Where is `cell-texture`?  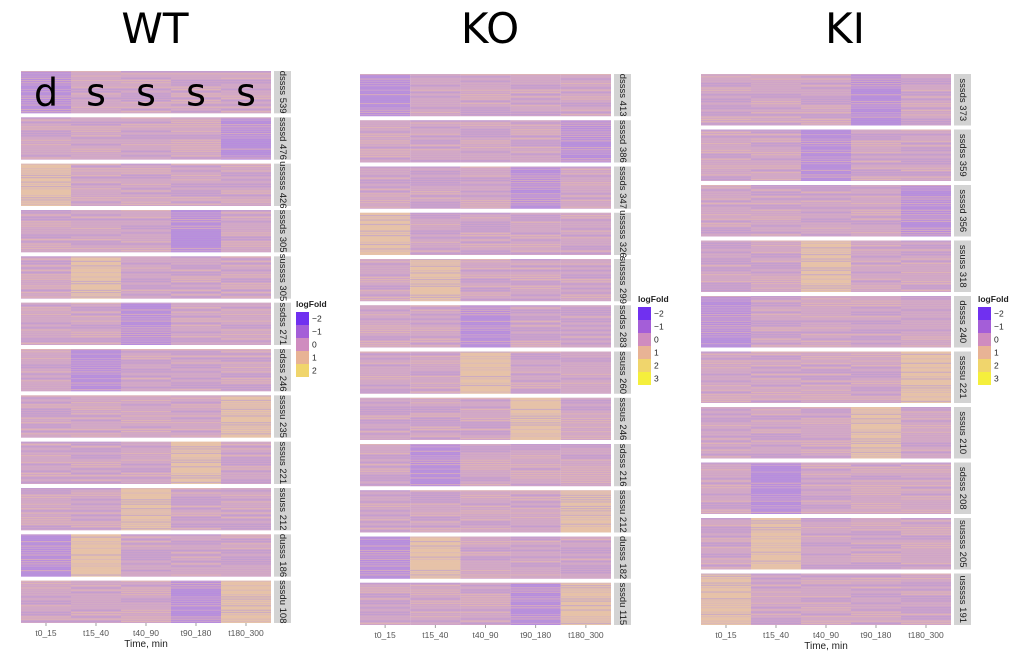 cell-texture is located at coordinates (926, 598).